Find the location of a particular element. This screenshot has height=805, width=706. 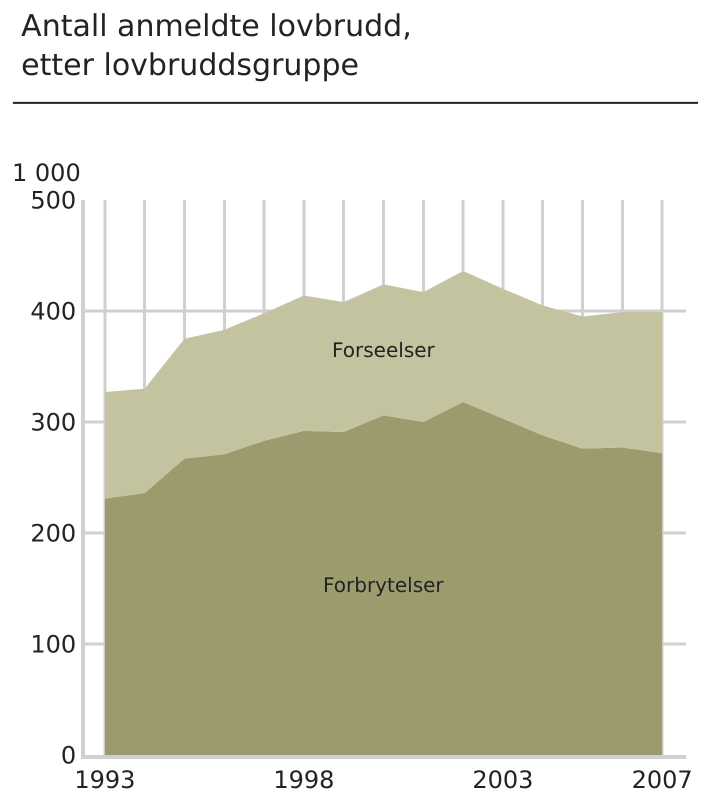

series-label: Forseelser is located at coordinates (384, 350).